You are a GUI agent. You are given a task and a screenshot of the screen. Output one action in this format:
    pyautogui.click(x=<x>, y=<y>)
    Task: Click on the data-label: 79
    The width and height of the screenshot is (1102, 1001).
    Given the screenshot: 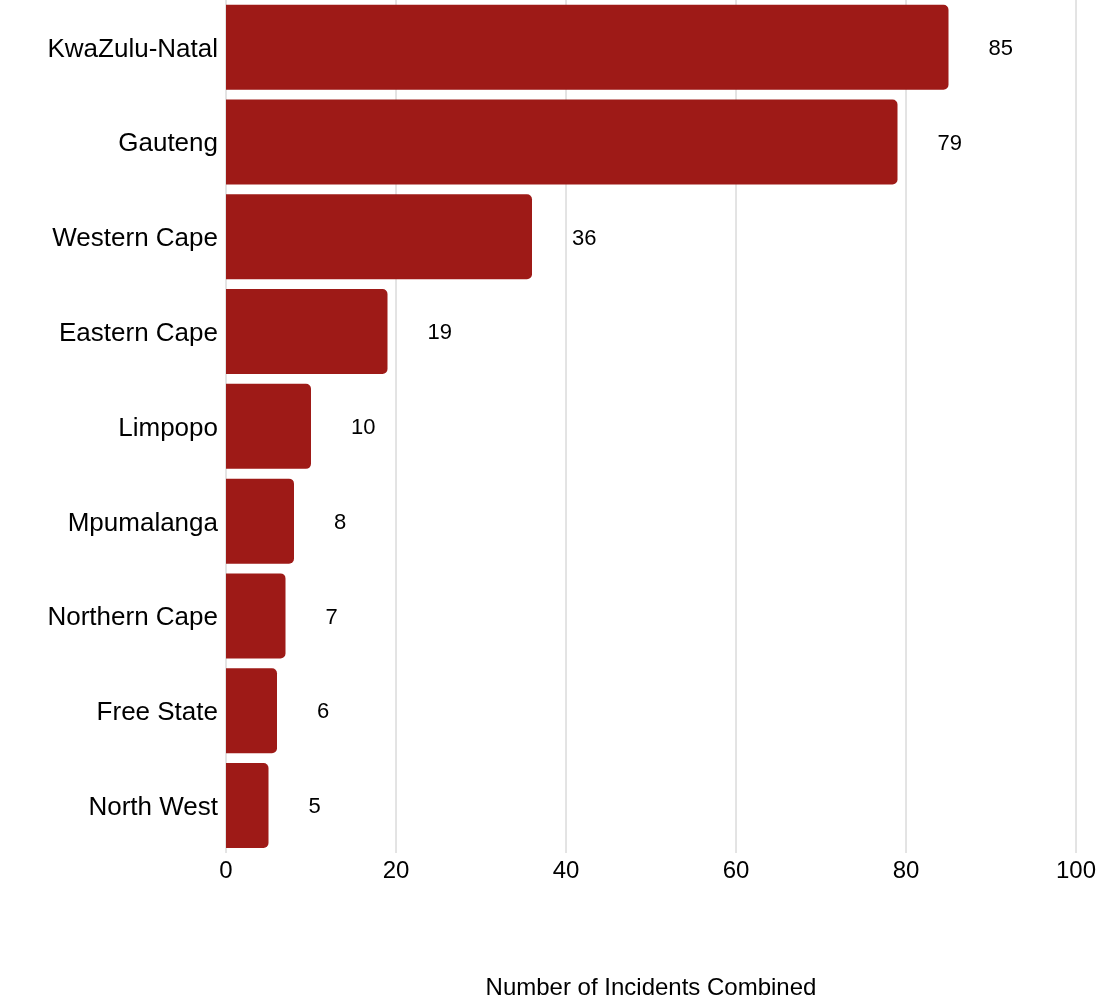 What is the action you would take?
    pyautogui.click(x=949, y=142)
    